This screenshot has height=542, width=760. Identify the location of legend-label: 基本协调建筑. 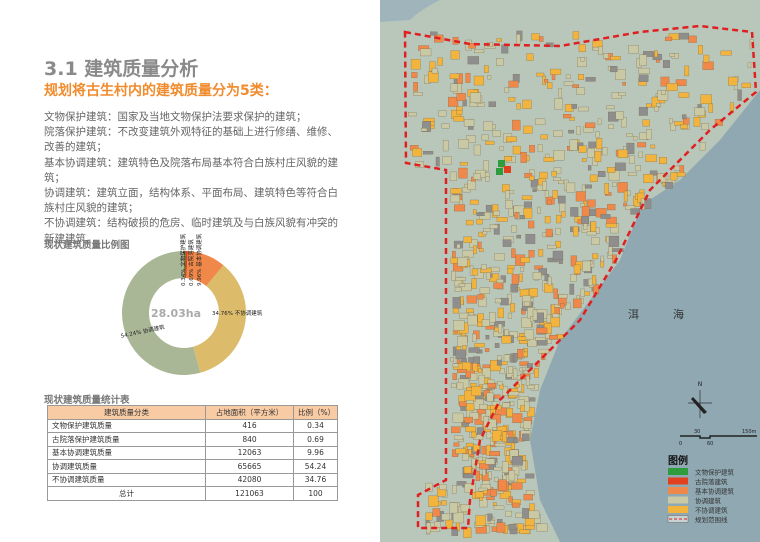
(715, 491).